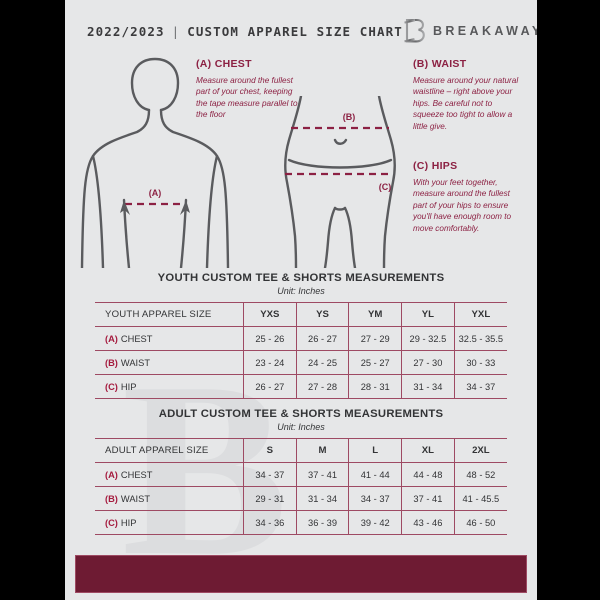 The image size is (600, 600). Describe the element at coordinates (155, 193) in the screenshot. I see `chest-measure-label: (A)` at that location.